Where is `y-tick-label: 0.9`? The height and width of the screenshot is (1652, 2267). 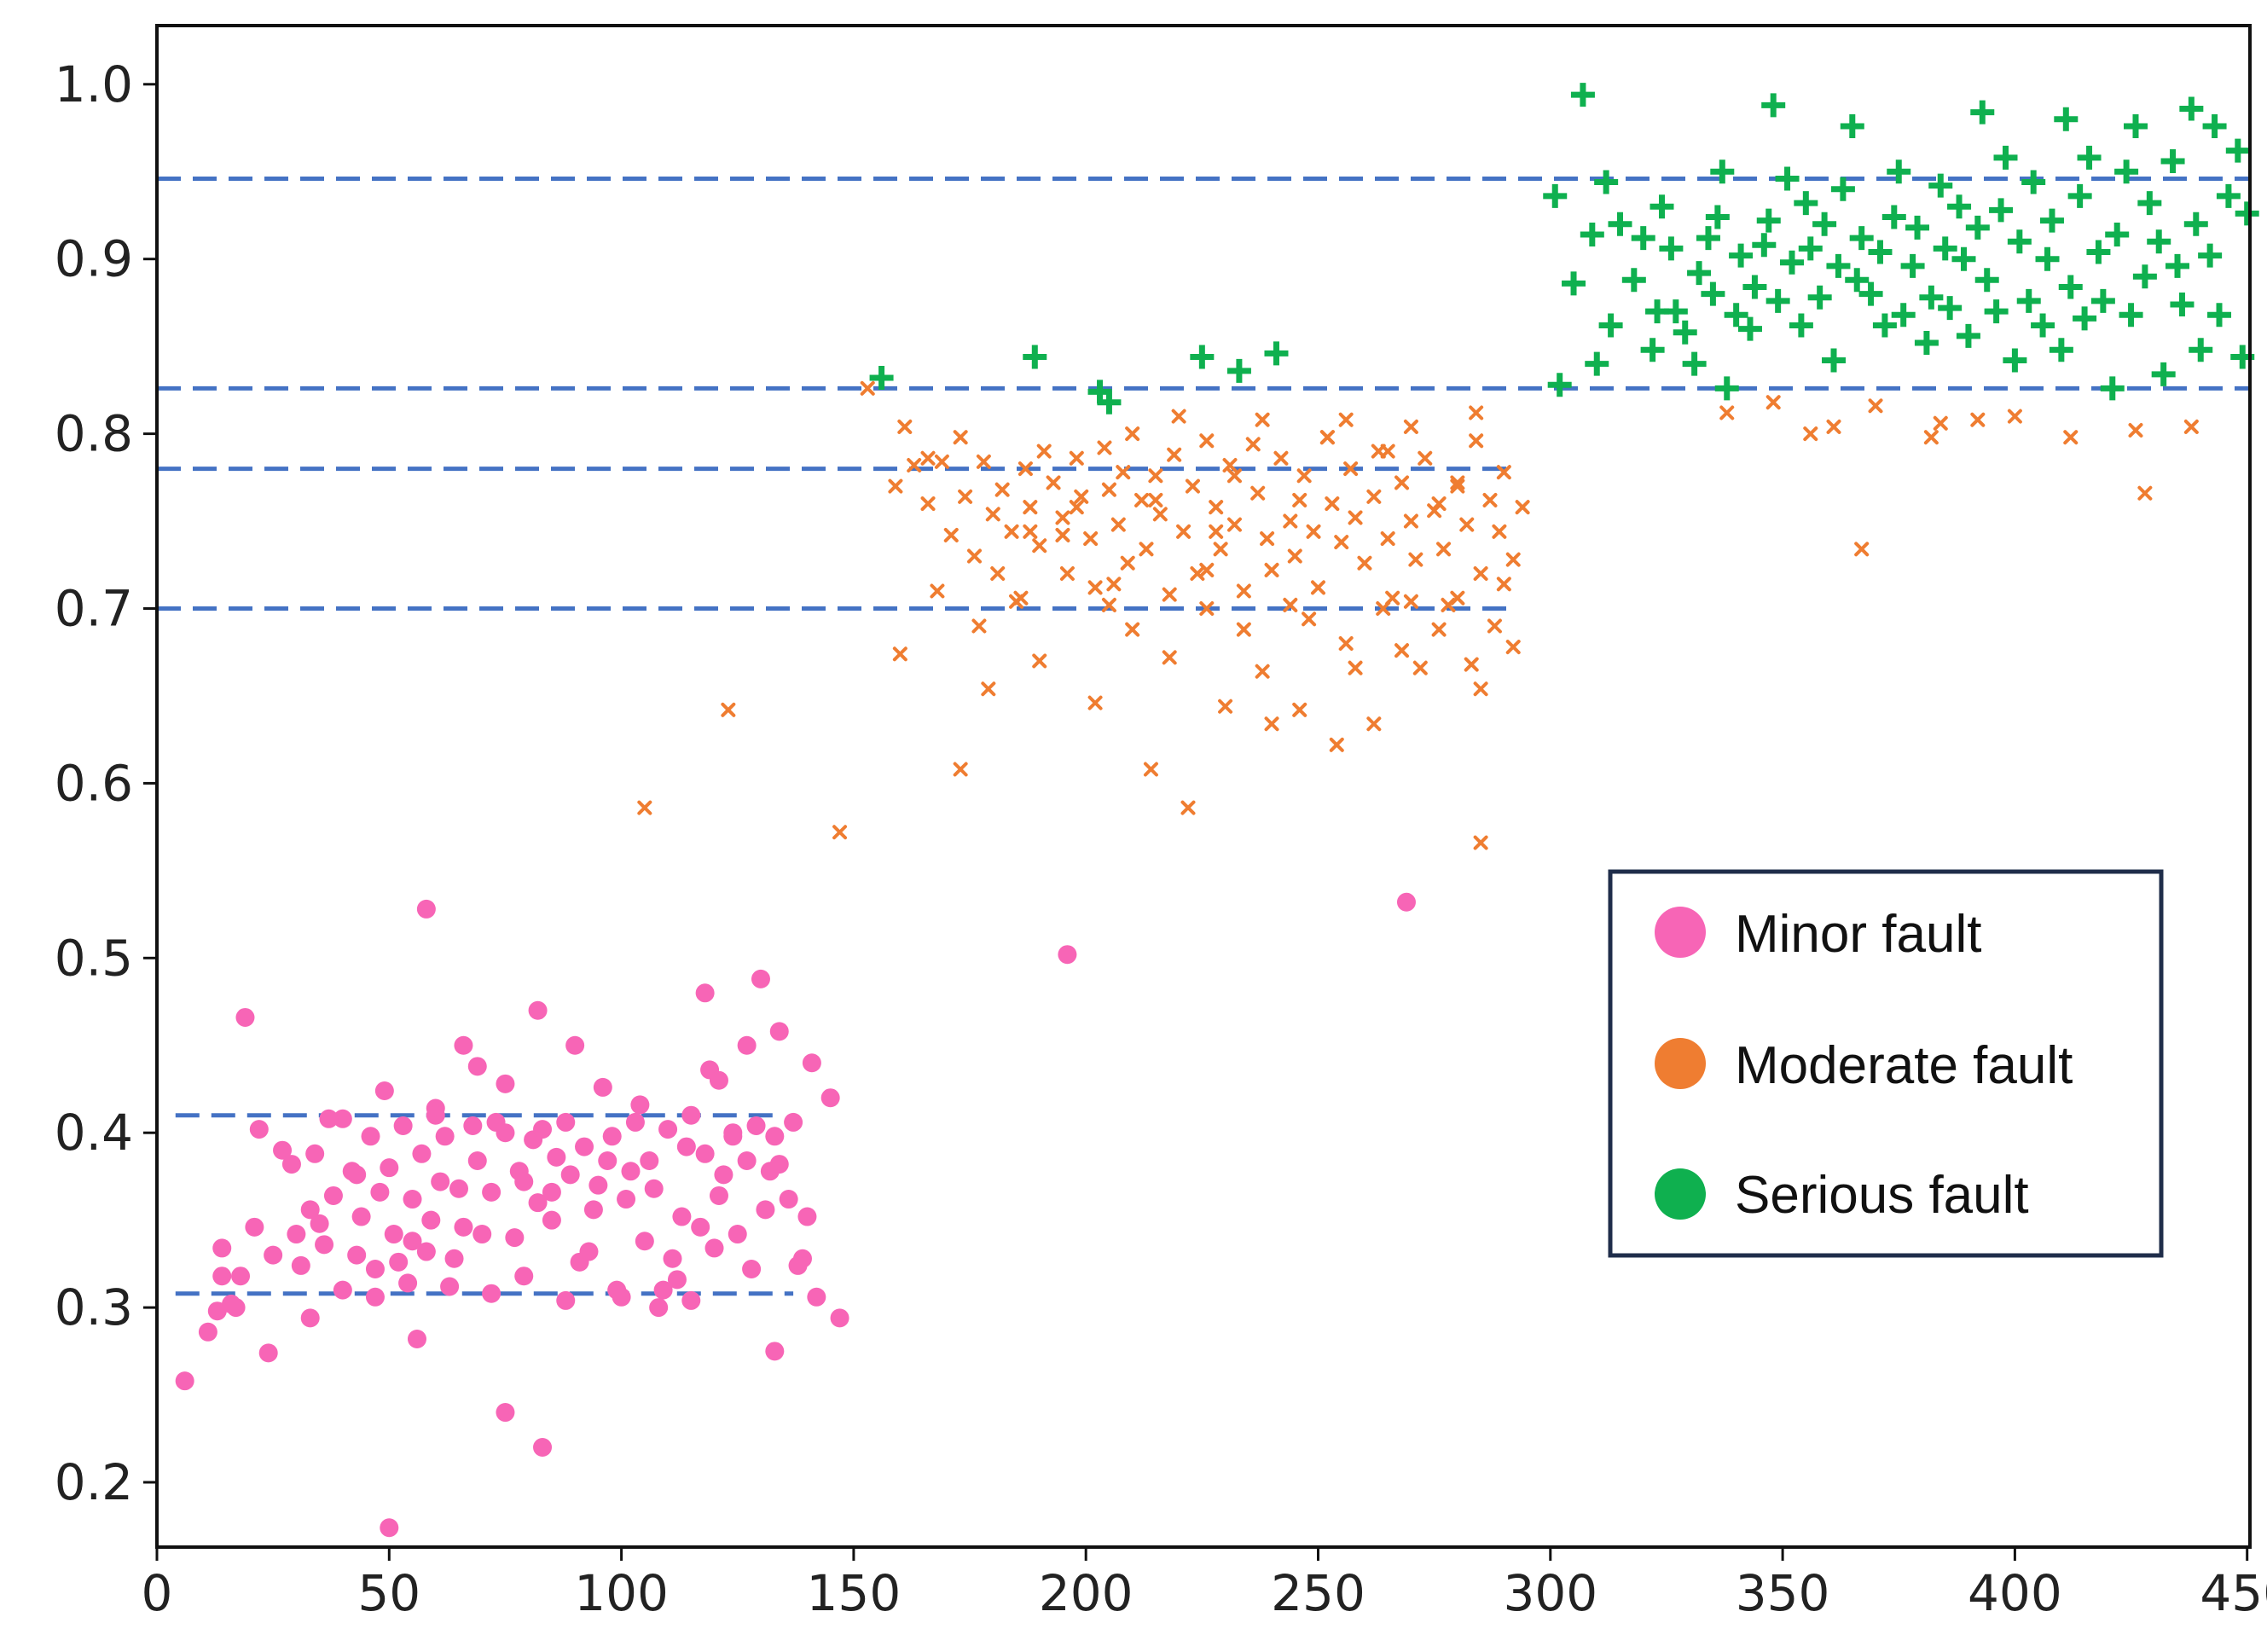 y-tick-label: 0.9 is located at coordinates (94, 259).